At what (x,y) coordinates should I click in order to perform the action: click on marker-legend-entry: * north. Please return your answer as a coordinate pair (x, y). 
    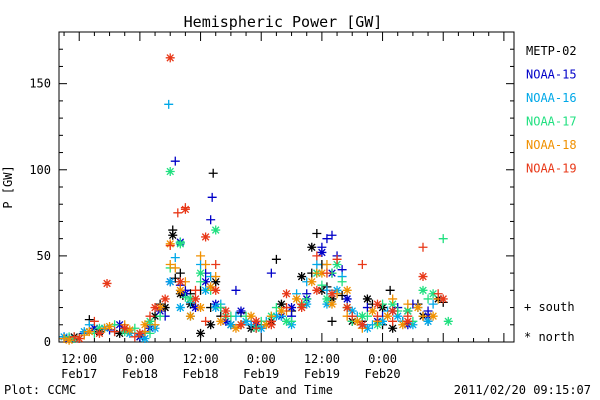
    Looking at the image, I should click on (549, 337).